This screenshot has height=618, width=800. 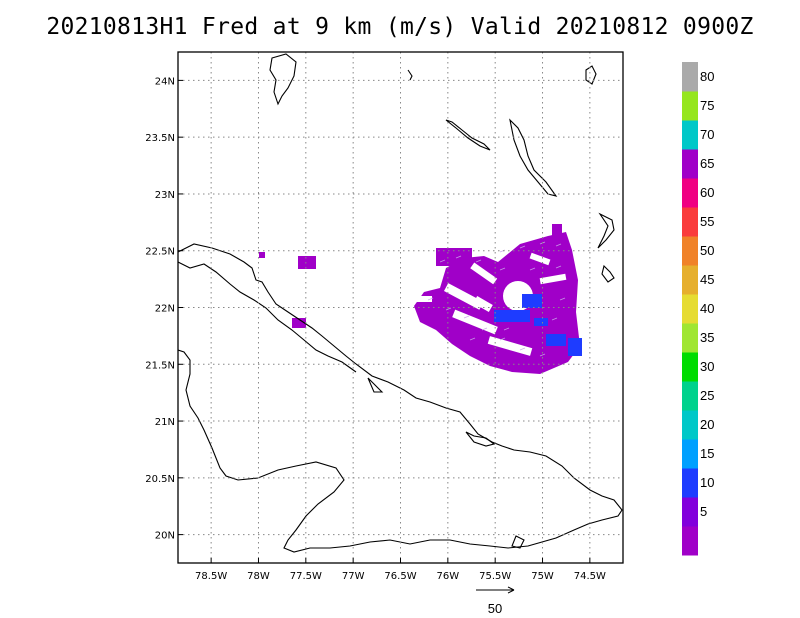 What do you see at coordinates (707, 366) in the screenshot?
I see `colorbar-label: 30` at bounding box center [707, 366].